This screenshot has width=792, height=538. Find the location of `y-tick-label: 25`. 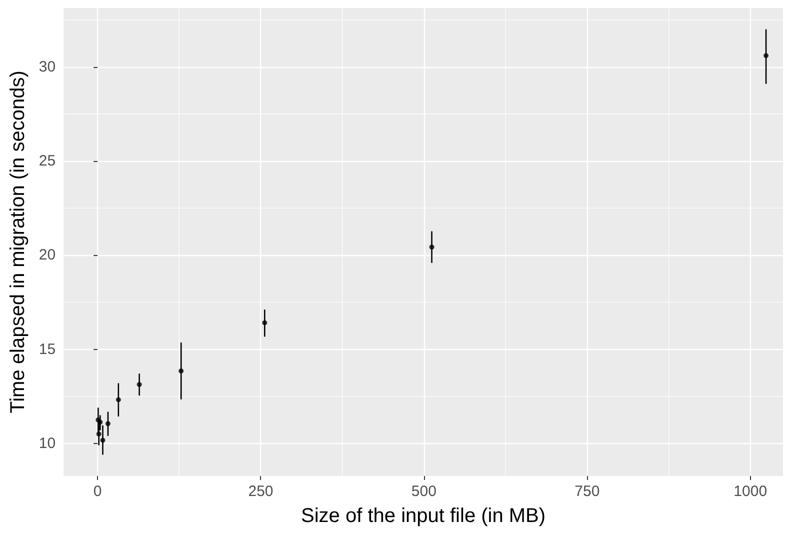

y-tick-label: 25 is located at coordinates (47, 161).